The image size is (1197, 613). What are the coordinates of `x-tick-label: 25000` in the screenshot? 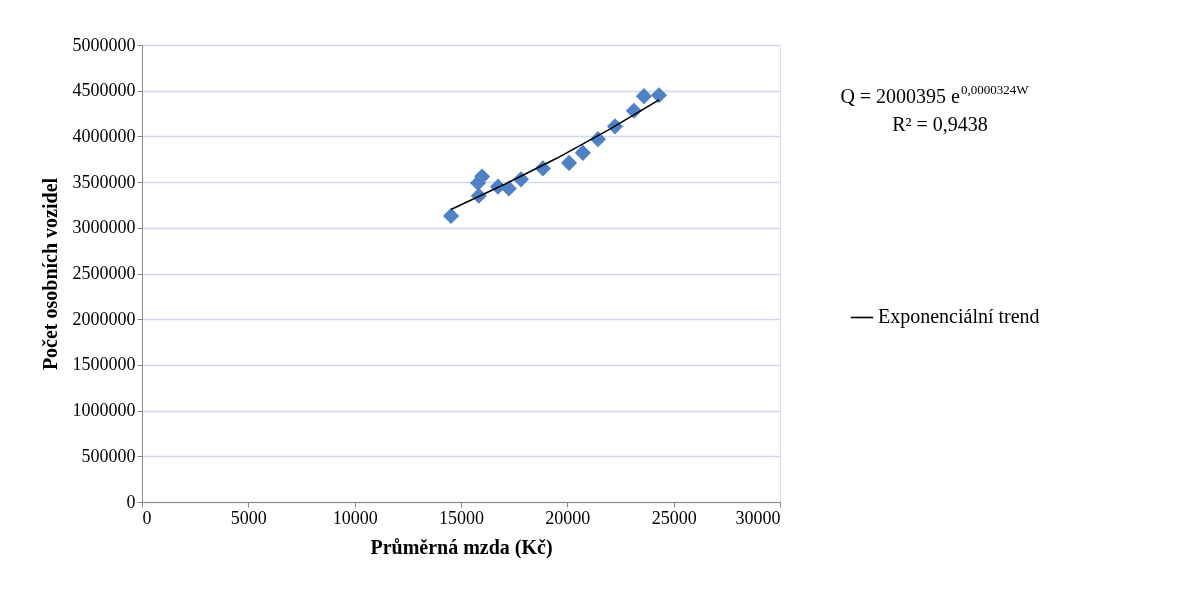 It's located at (674, 517).